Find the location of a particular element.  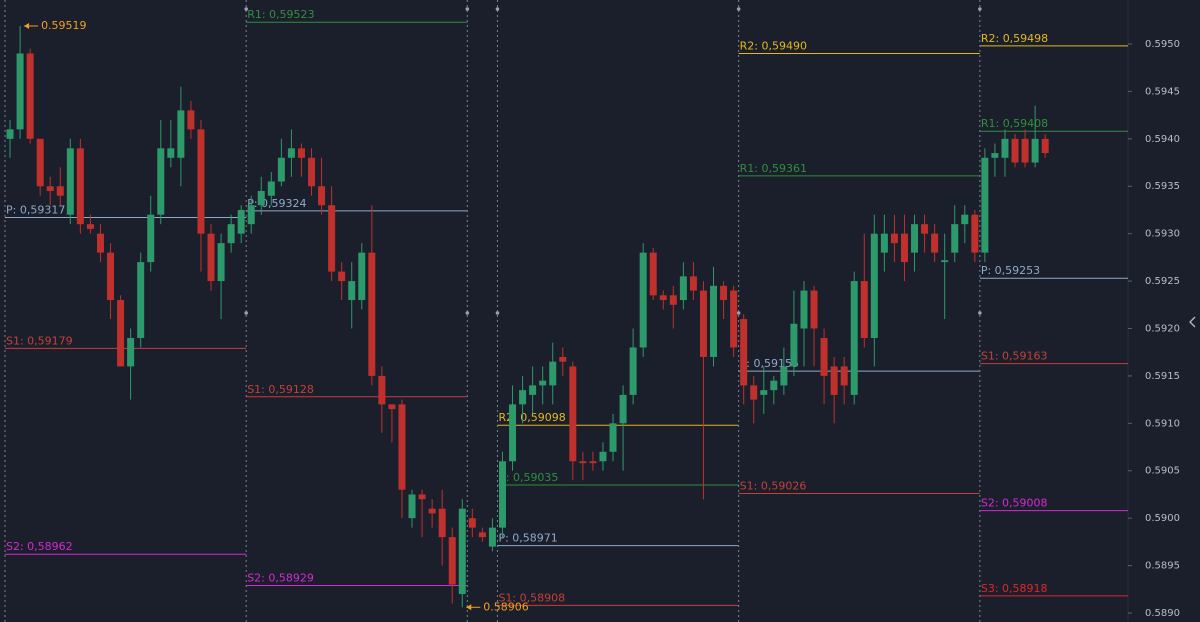

pivot-label: S3: 0,58918 is located at coordinates (1014, 588).